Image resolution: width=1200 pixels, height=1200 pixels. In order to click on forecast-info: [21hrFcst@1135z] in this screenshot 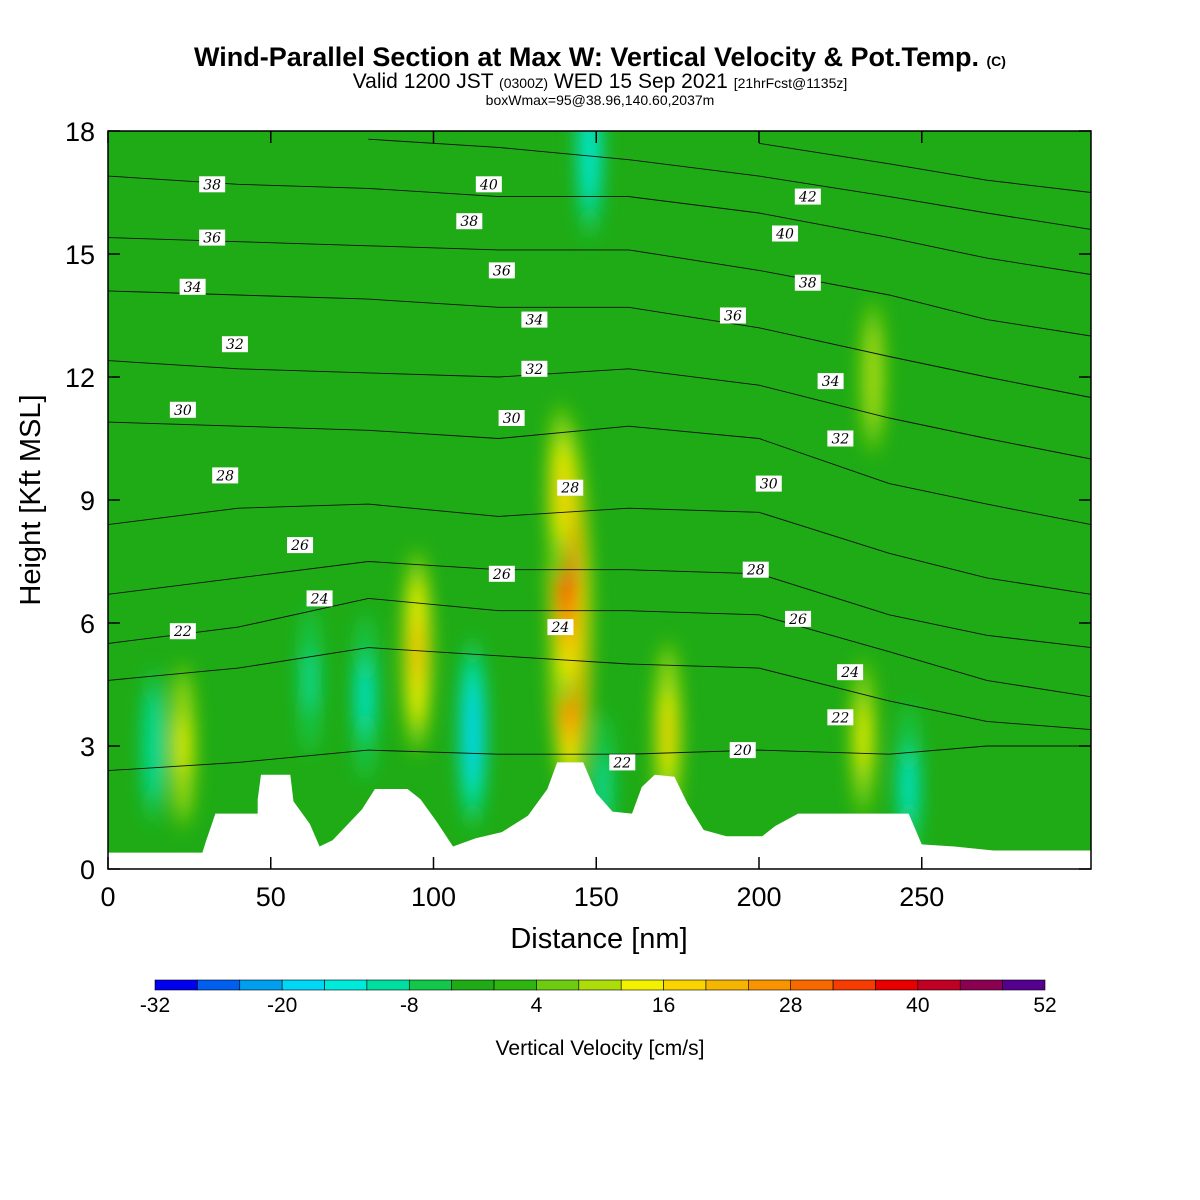, I will do `click(790, 83)`.